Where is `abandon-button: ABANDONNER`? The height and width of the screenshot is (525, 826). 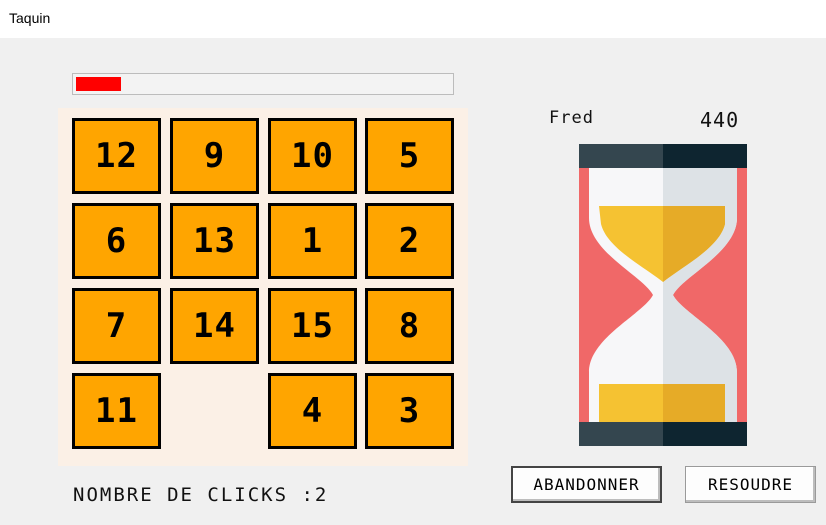
abandon-button: ABANDONNER is located at coordinates (586, 484).